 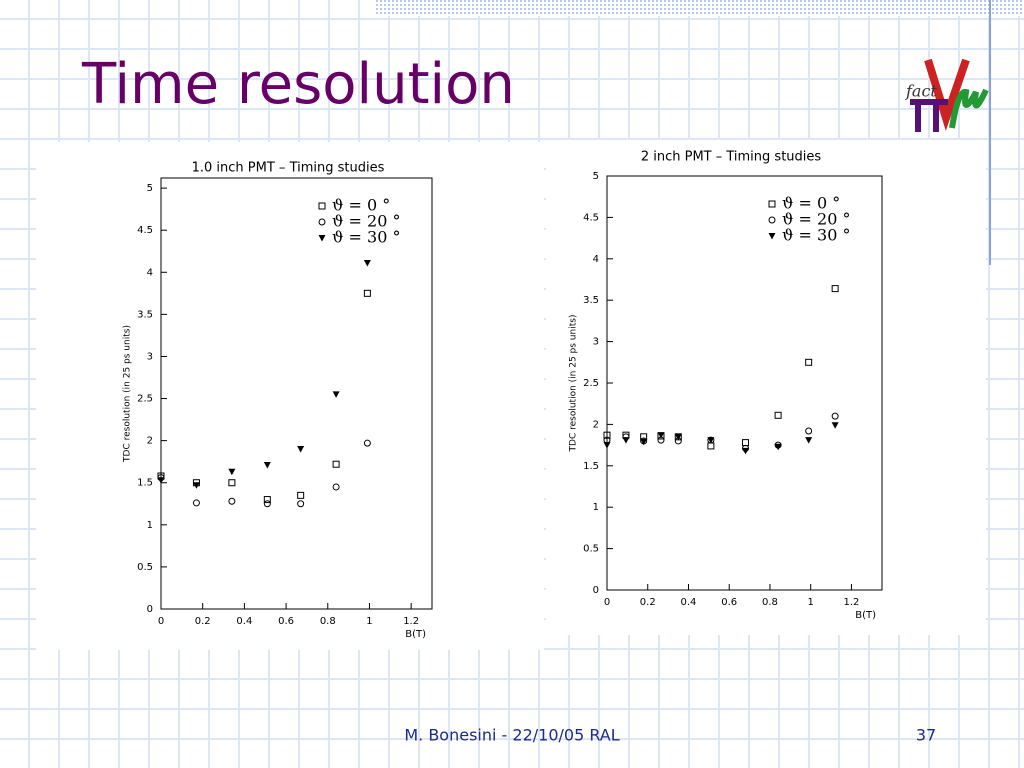 I want to click on logo: fact, so click(x=947, y=95).